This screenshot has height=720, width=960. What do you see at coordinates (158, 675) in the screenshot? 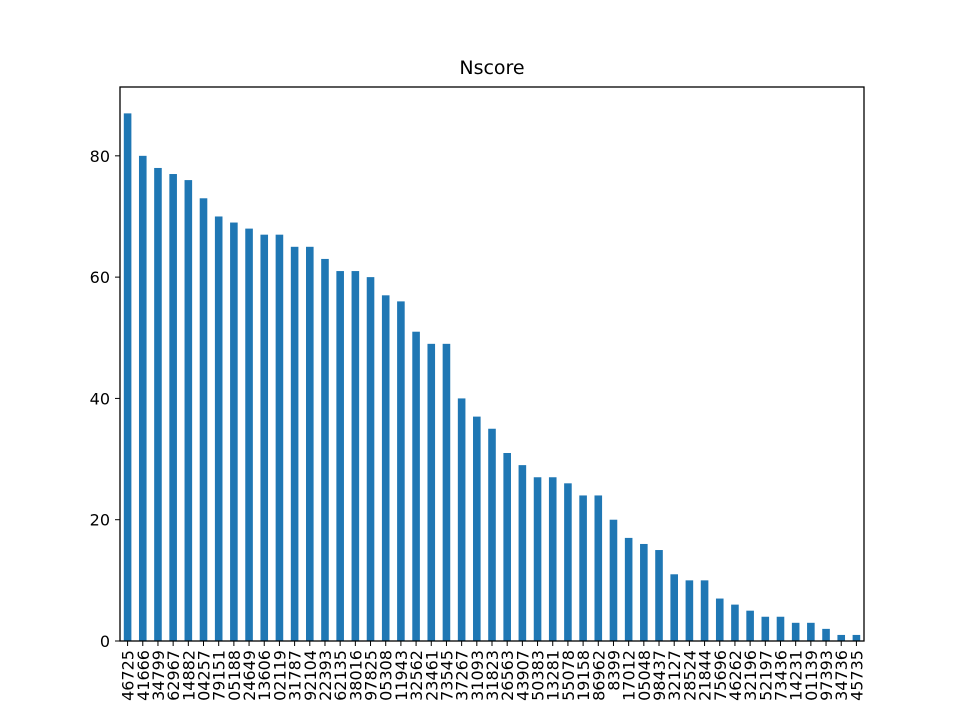
I see `x-tick-label: 34799` at bounding box center [158, 675].